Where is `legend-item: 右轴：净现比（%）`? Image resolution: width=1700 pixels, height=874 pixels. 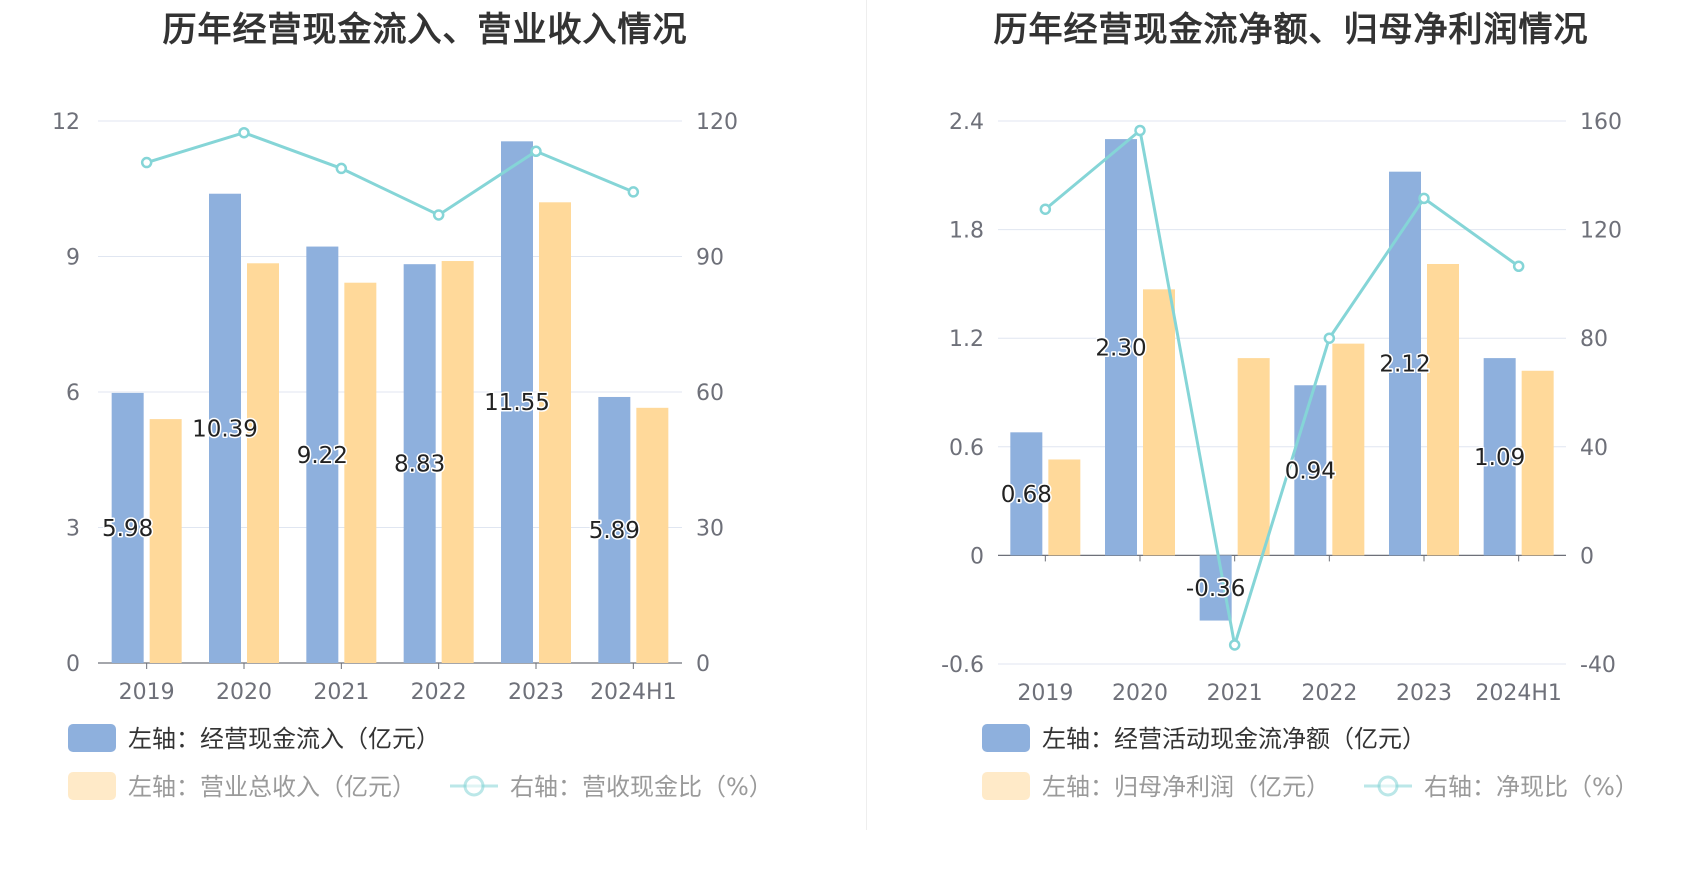
legend-item: 右轴：净现比（%） is located at coordinates (1501, 787).